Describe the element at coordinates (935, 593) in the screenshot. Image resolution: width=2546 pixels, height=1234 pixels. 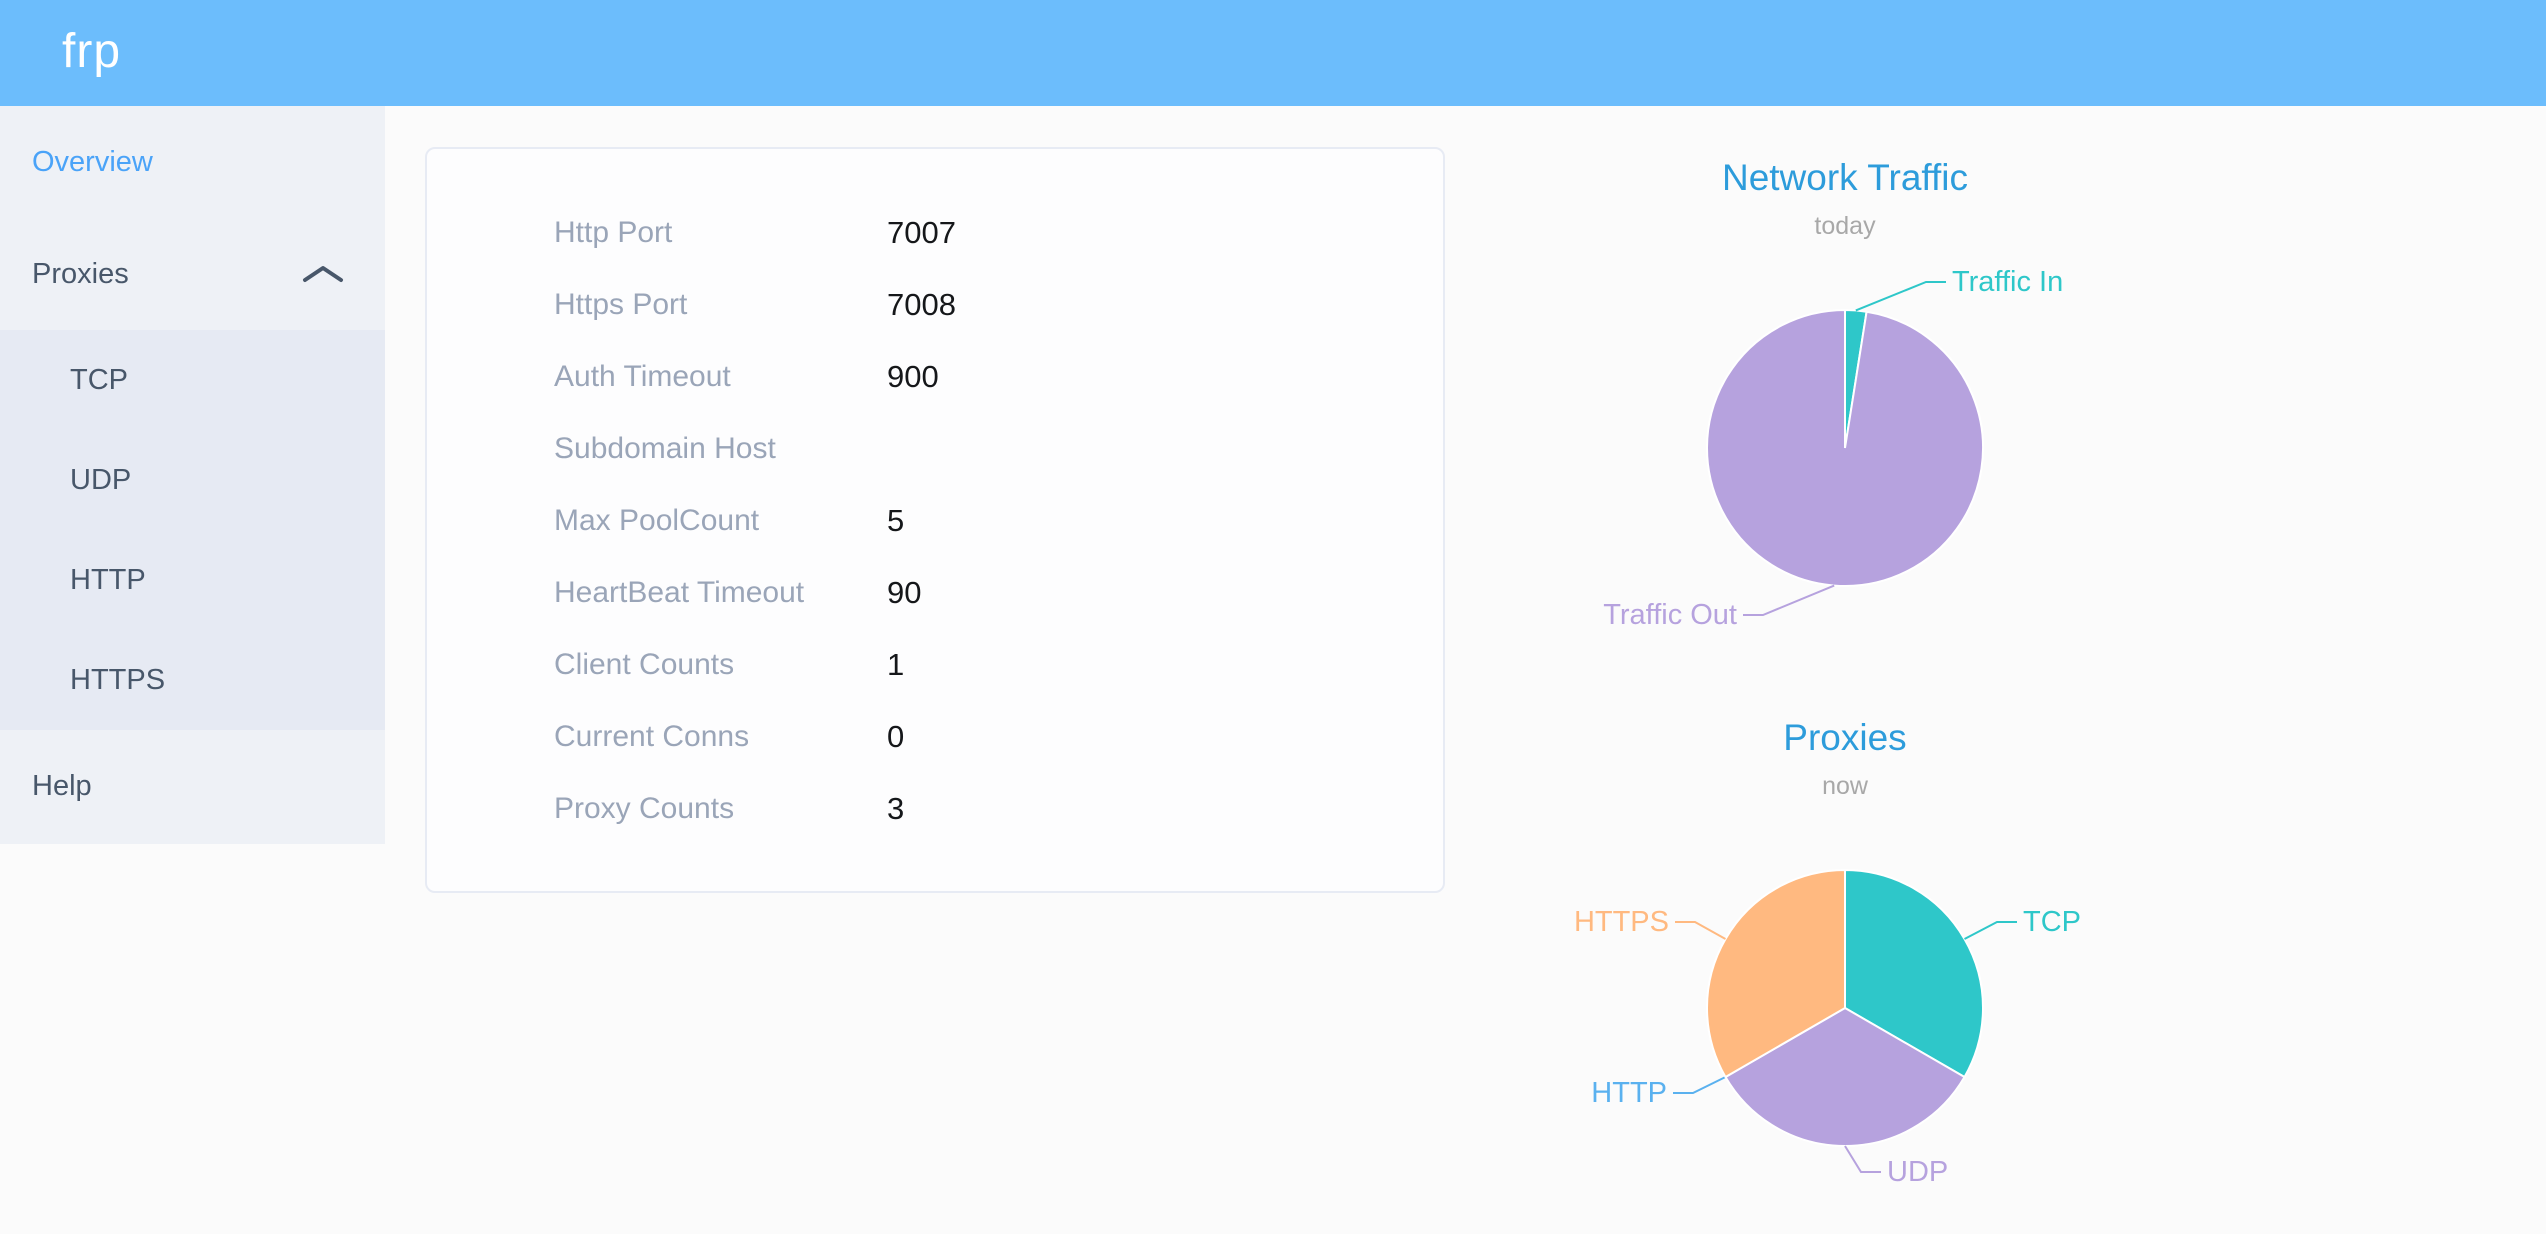
I see `server-info-row: HeartBeat Timeout 90` at that location.